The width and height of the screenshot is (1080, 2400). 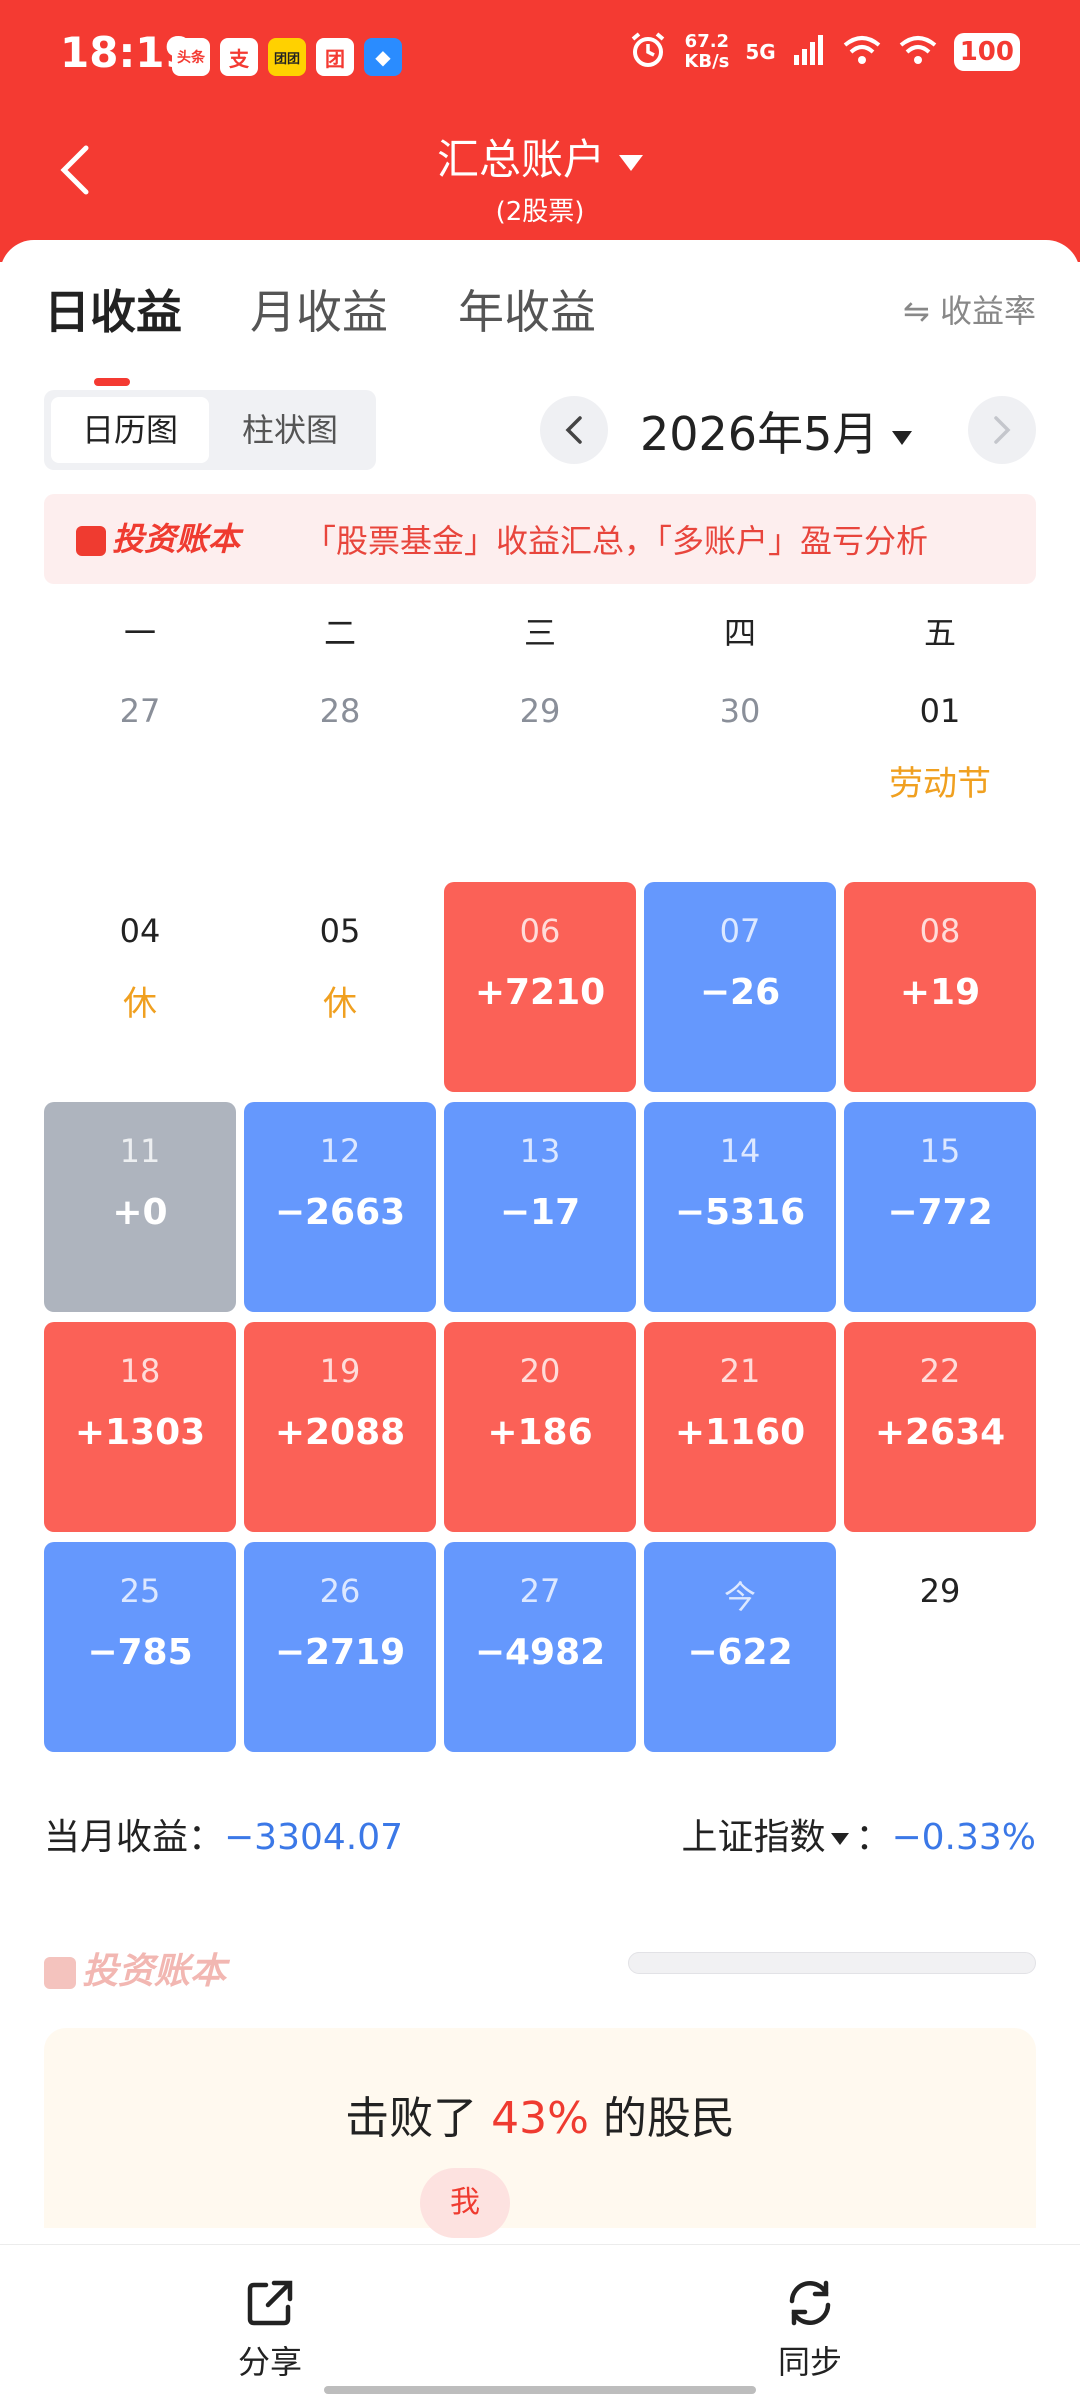 I want to click on wifi-icon, so click(x=862, y=52).